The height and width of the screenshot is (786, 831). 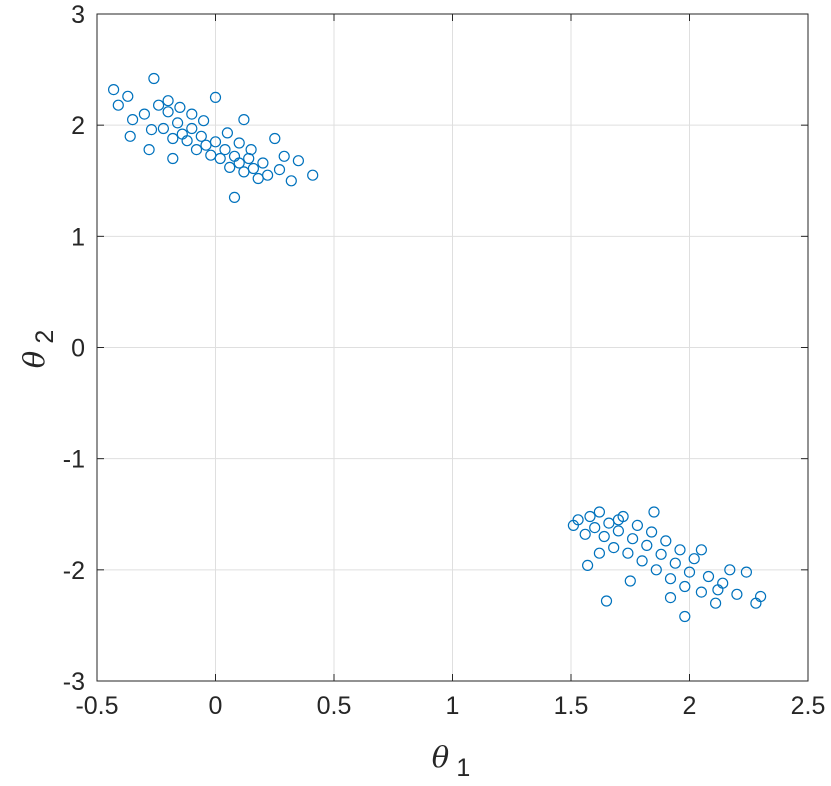 What do you see at coordinates (571, 706) in the screenshot?
I see `x-tick-label: 1.5` at bounding box center [571, 706].